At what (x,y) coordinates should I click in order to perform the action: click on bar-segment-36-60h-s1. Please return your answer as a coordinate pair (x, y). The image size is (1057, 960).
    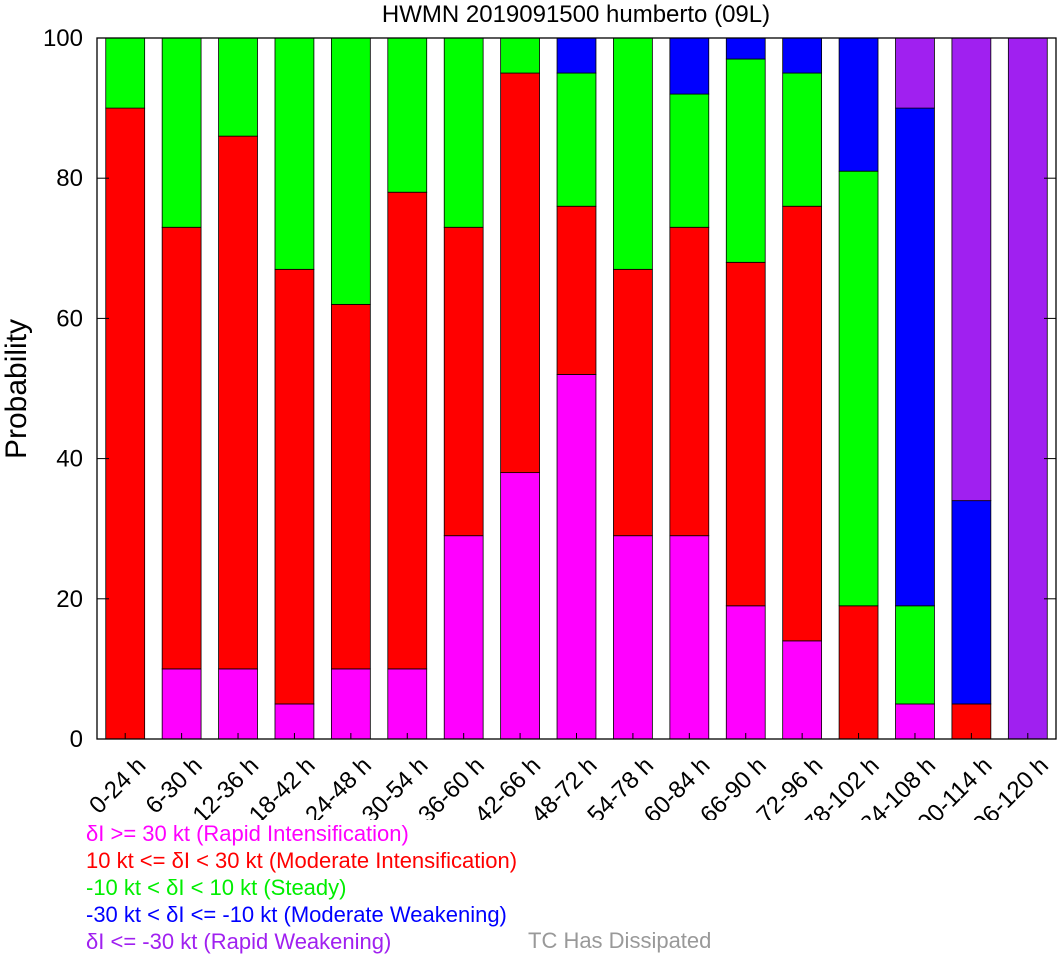
    Looking at the image, I should click on (463, 381).